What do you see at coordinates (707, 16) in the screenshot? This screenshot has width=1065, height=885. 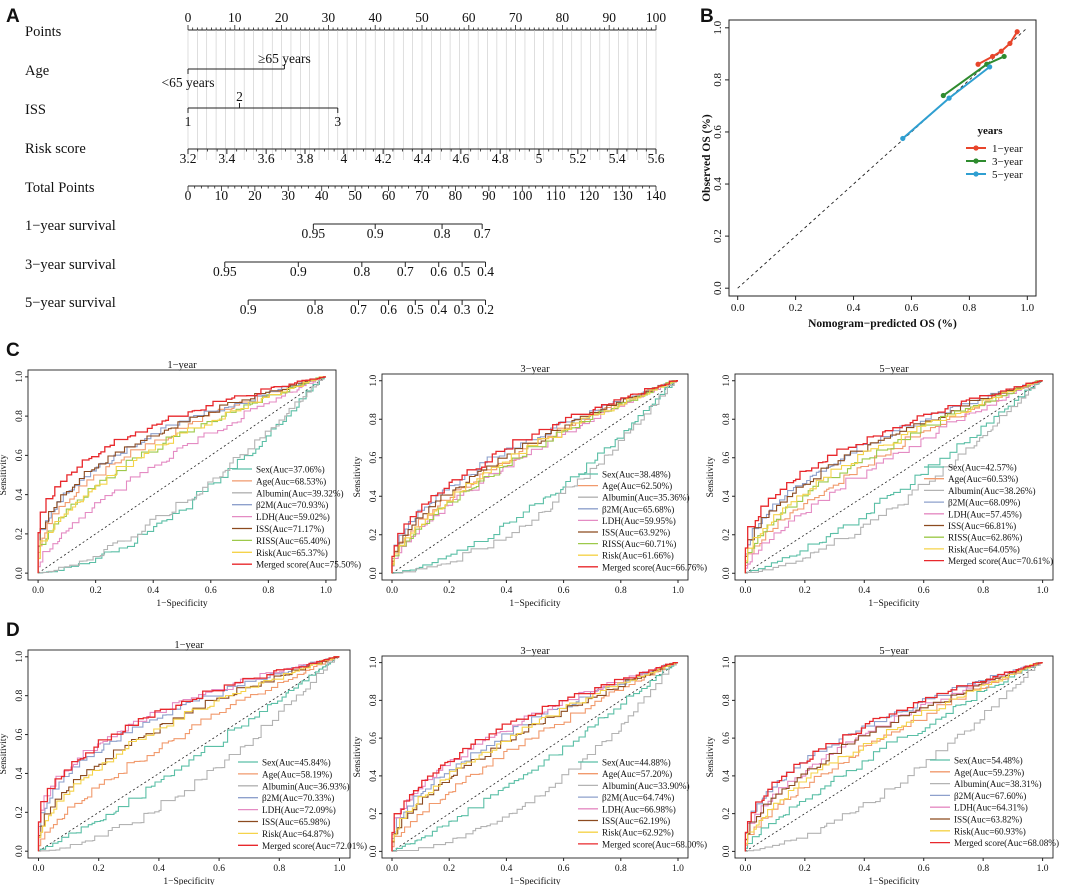 I see `panel-letter-b: B` at bounding box center [707, 16].